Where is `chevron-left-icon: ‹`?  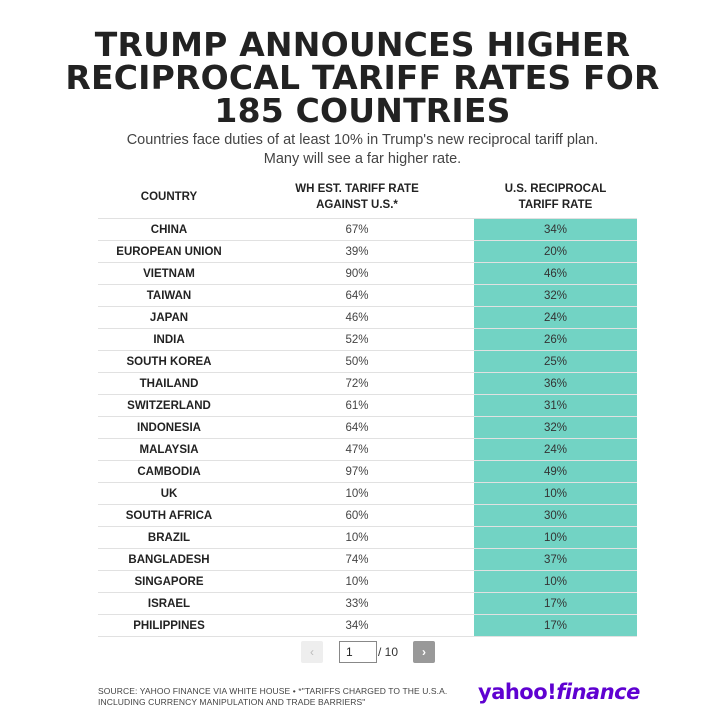
chevron-left-icon: ‹ is located at coordinates (312, 652).